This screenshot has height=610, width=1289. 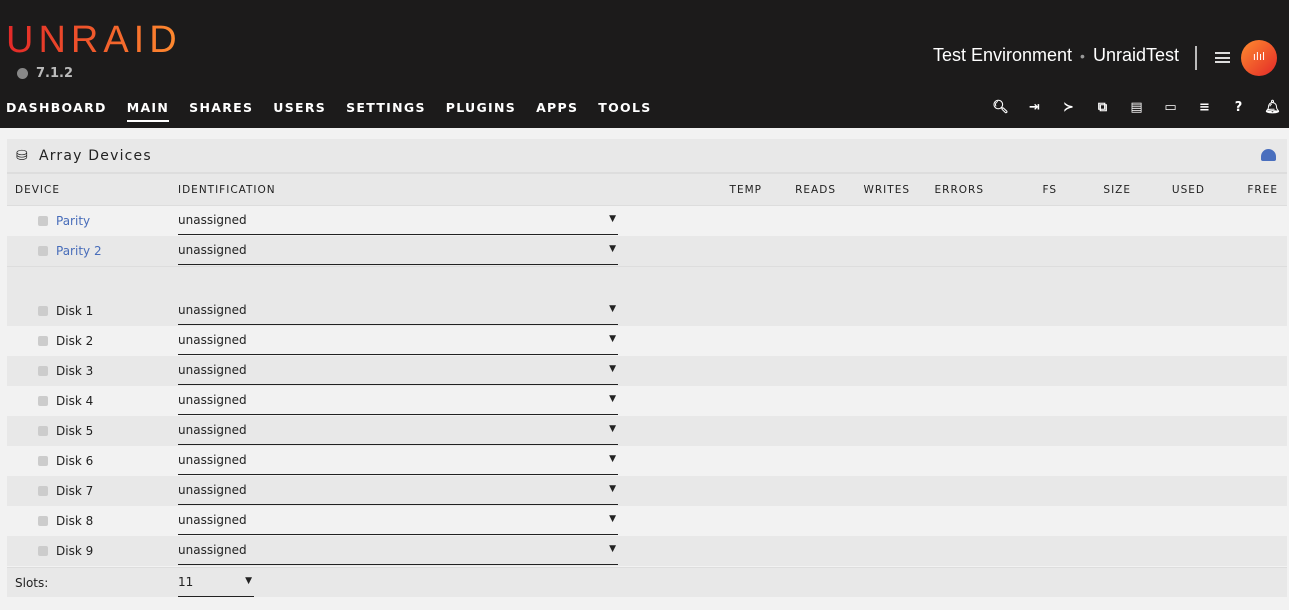 What do you see at coordinates (75, 311) in the screenshot?
I see `device-name: Disk 1` at bounding box center [75, 311].